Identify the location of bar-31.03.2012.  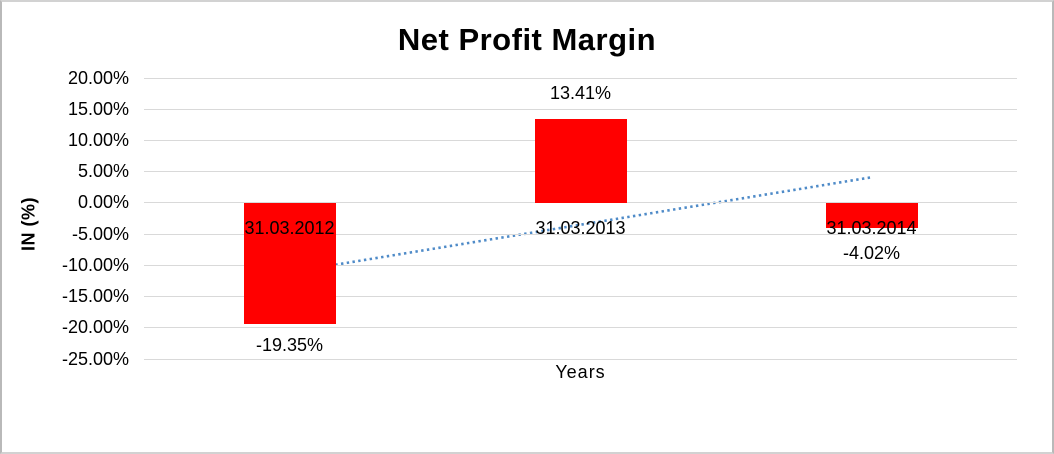
(289, 263).